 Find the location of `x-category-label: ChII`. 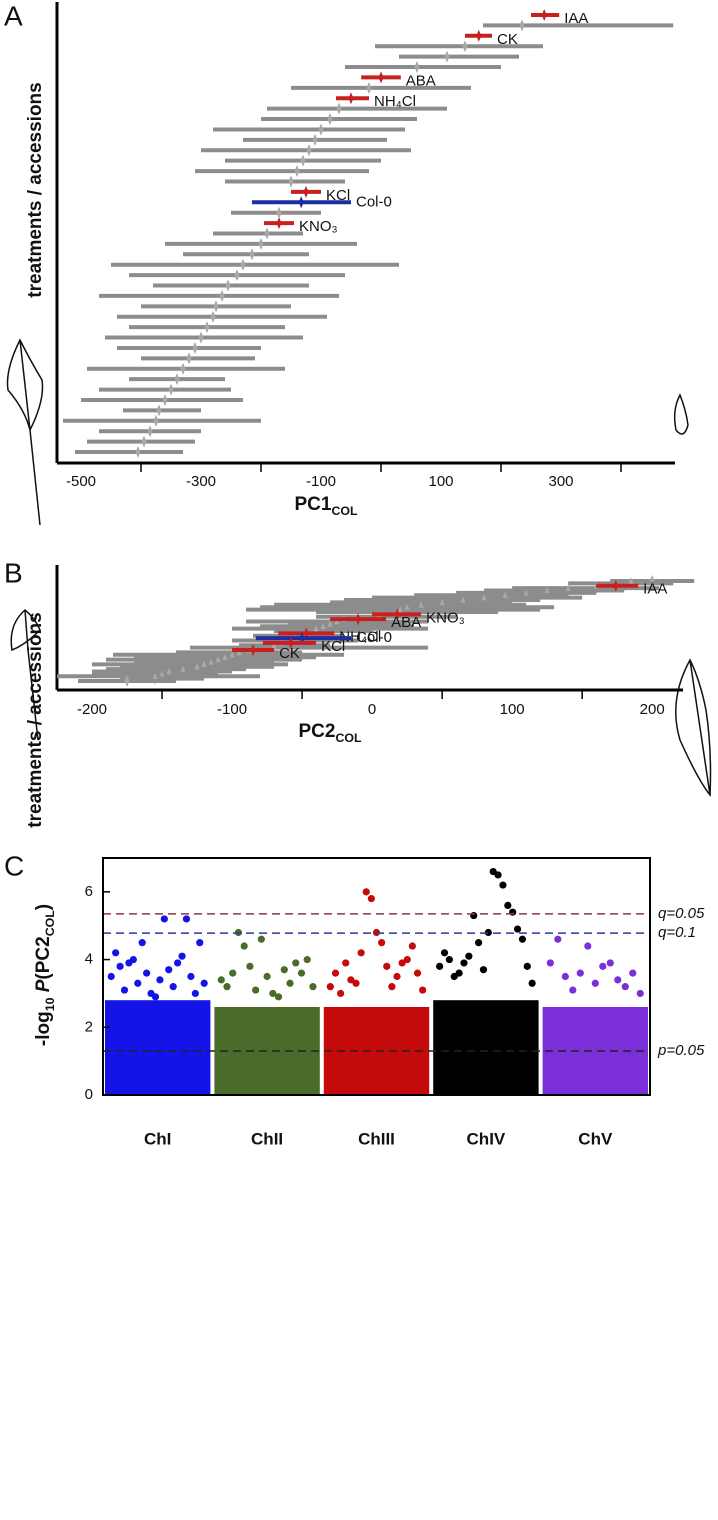

x-category-label: ChII is located at coordinates (267, 1138).